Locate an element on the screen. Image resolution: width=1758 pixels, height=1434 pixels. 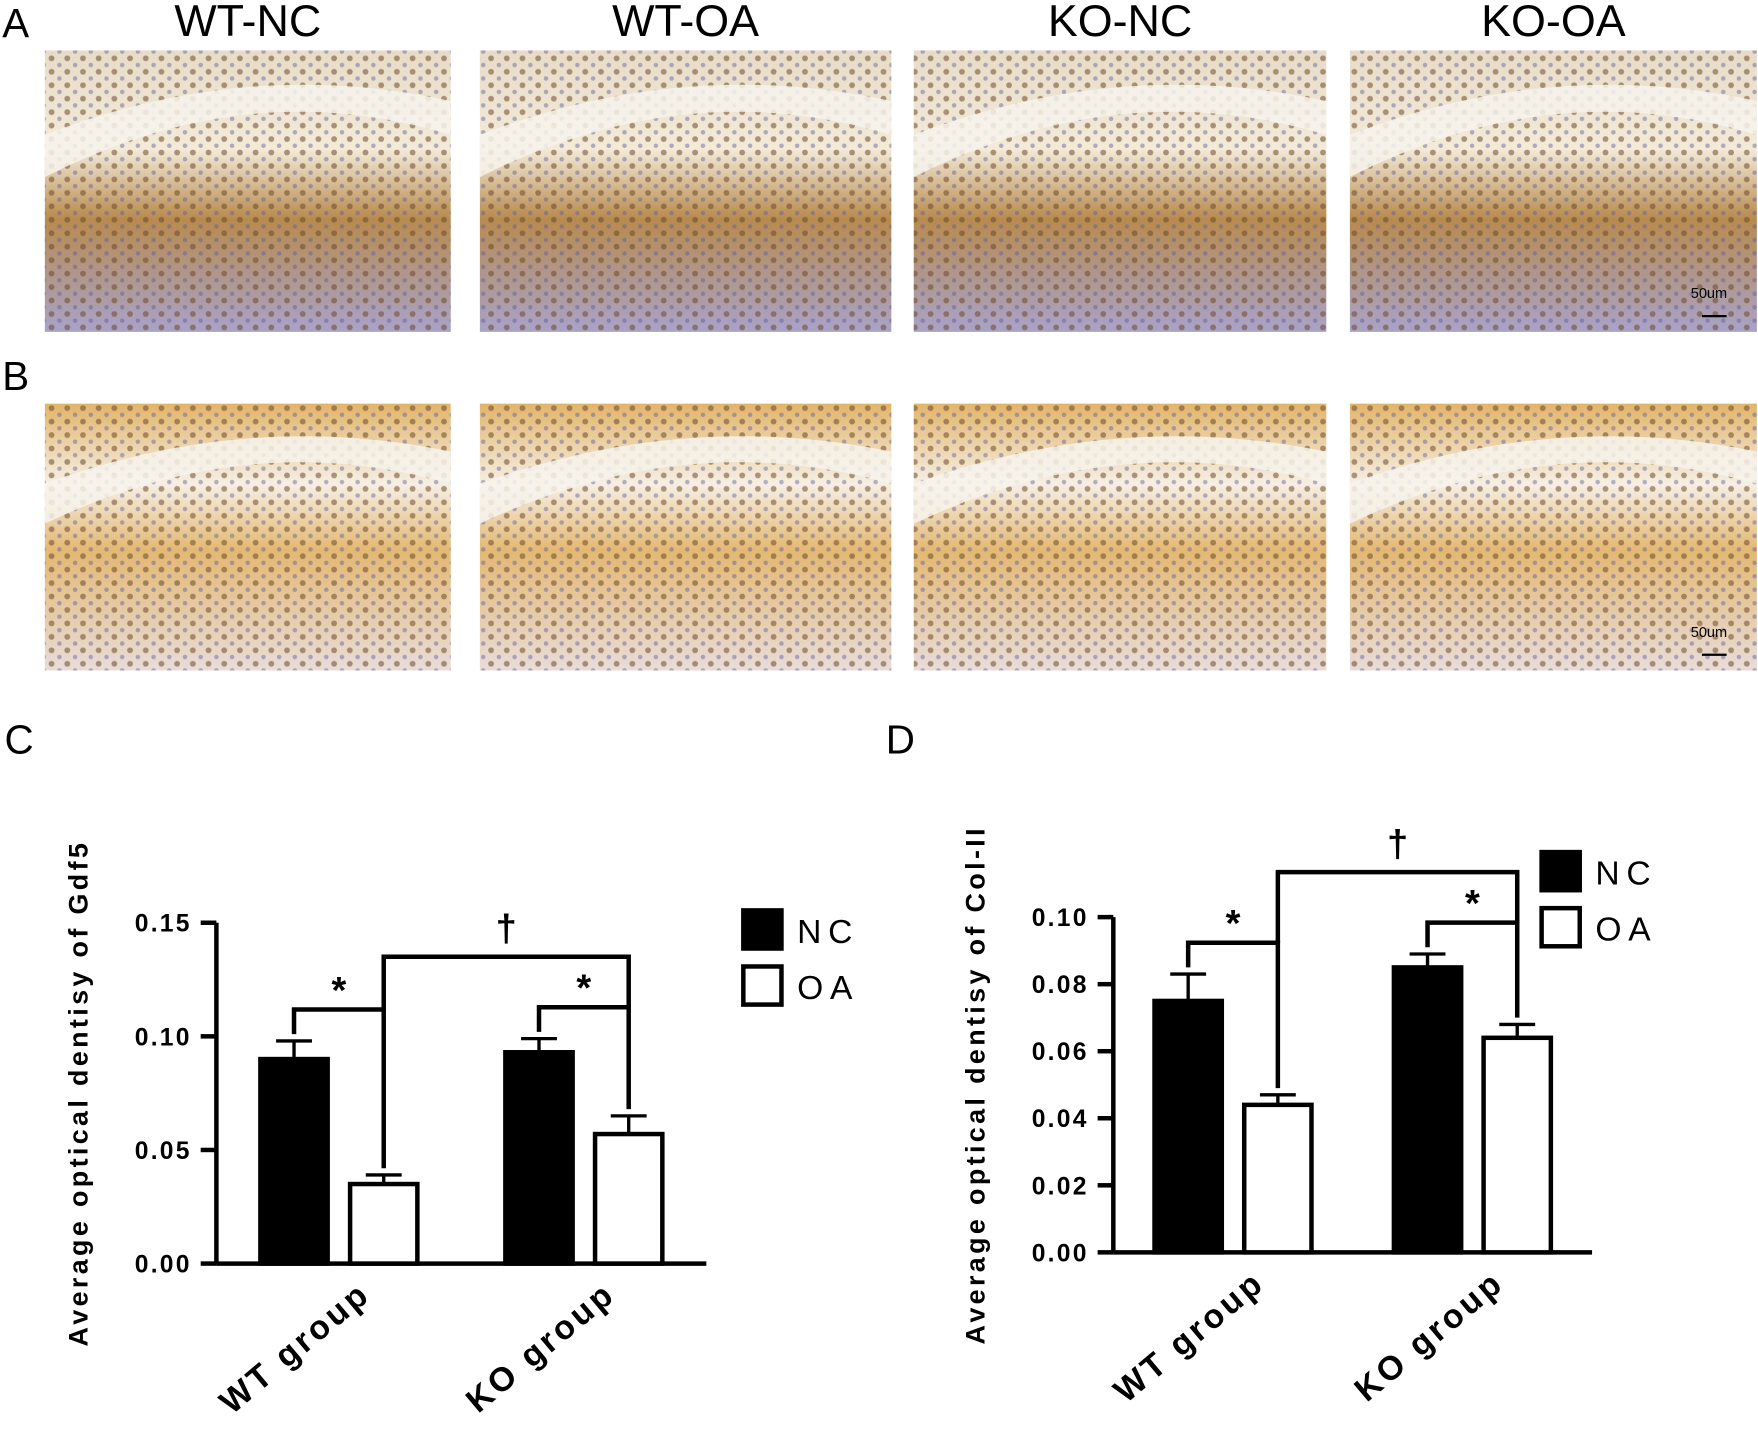
y-tick-label: 0.04 is located at coordinates (1060, 1119).